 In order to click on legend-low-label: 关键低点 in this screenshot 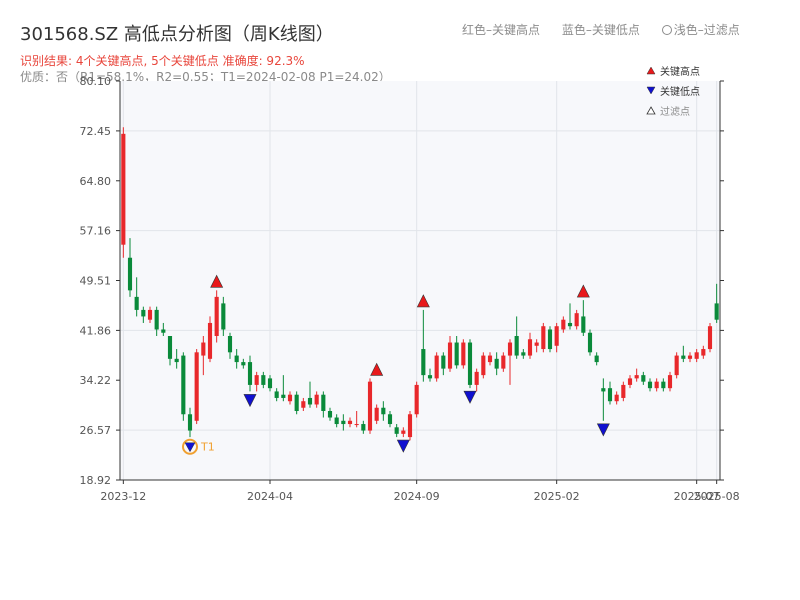, I will do `click(680, 91)`.